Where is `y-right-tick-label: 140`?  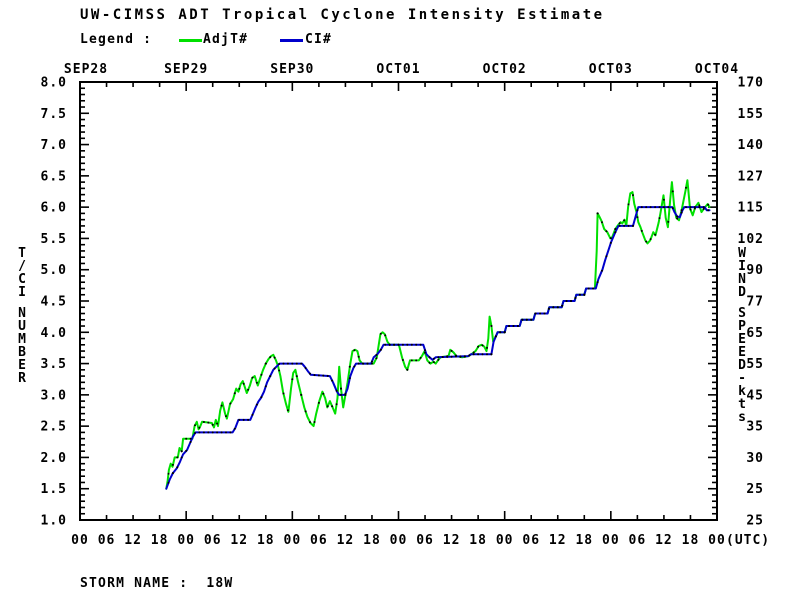
y-right-tick-label: 140 is located at coordinates (751, 145).